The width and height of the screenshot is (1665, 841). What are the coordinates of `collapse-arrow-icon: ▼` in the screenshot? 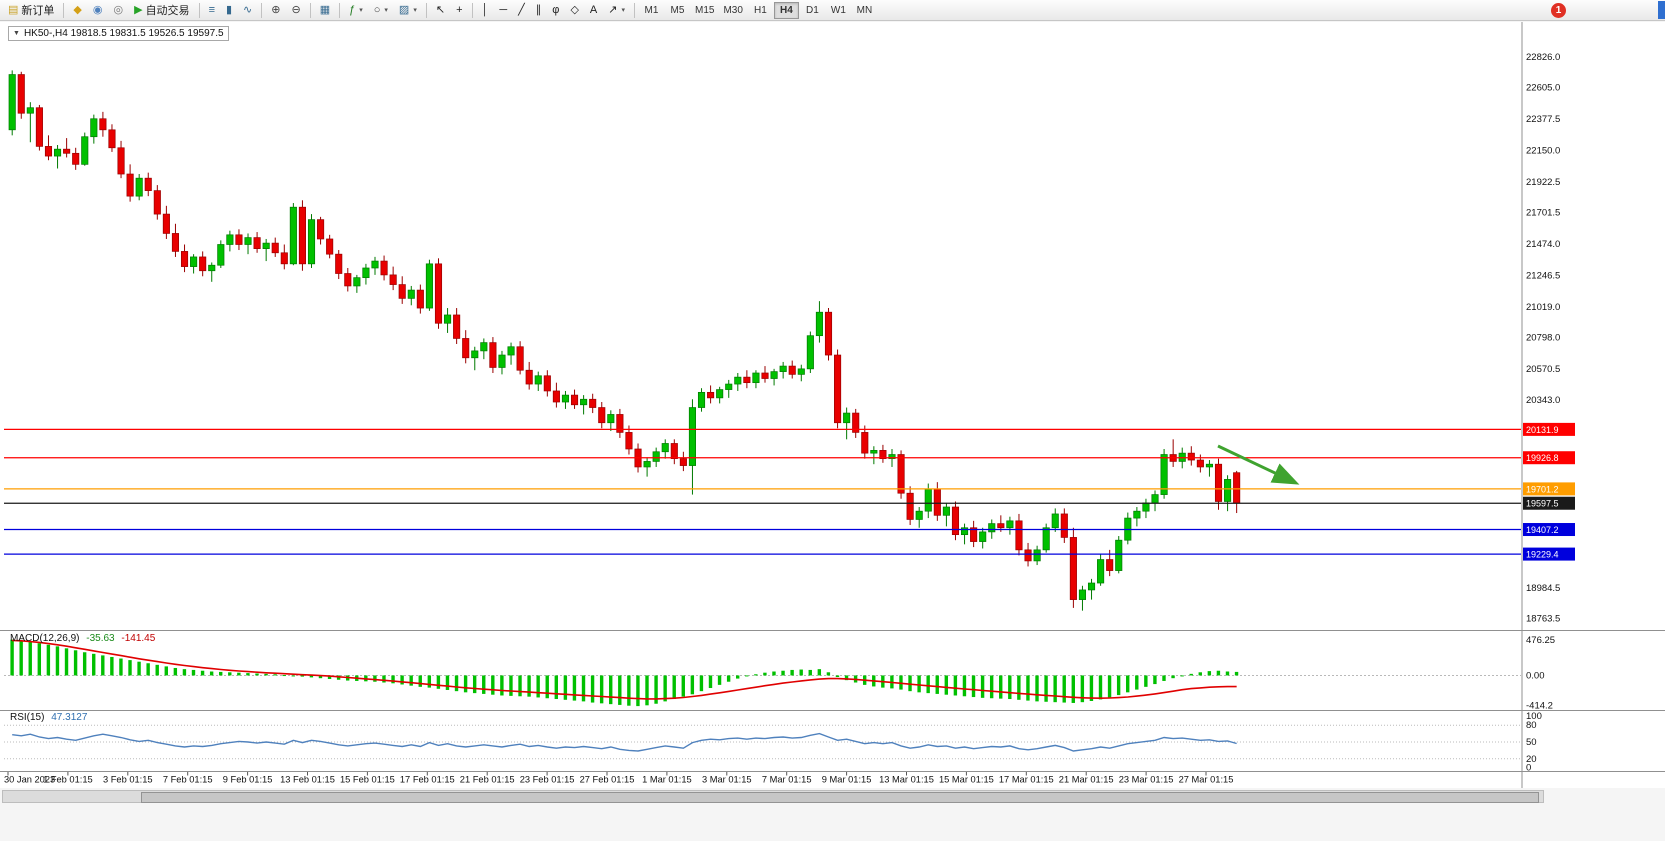 It's located at (16, 33).